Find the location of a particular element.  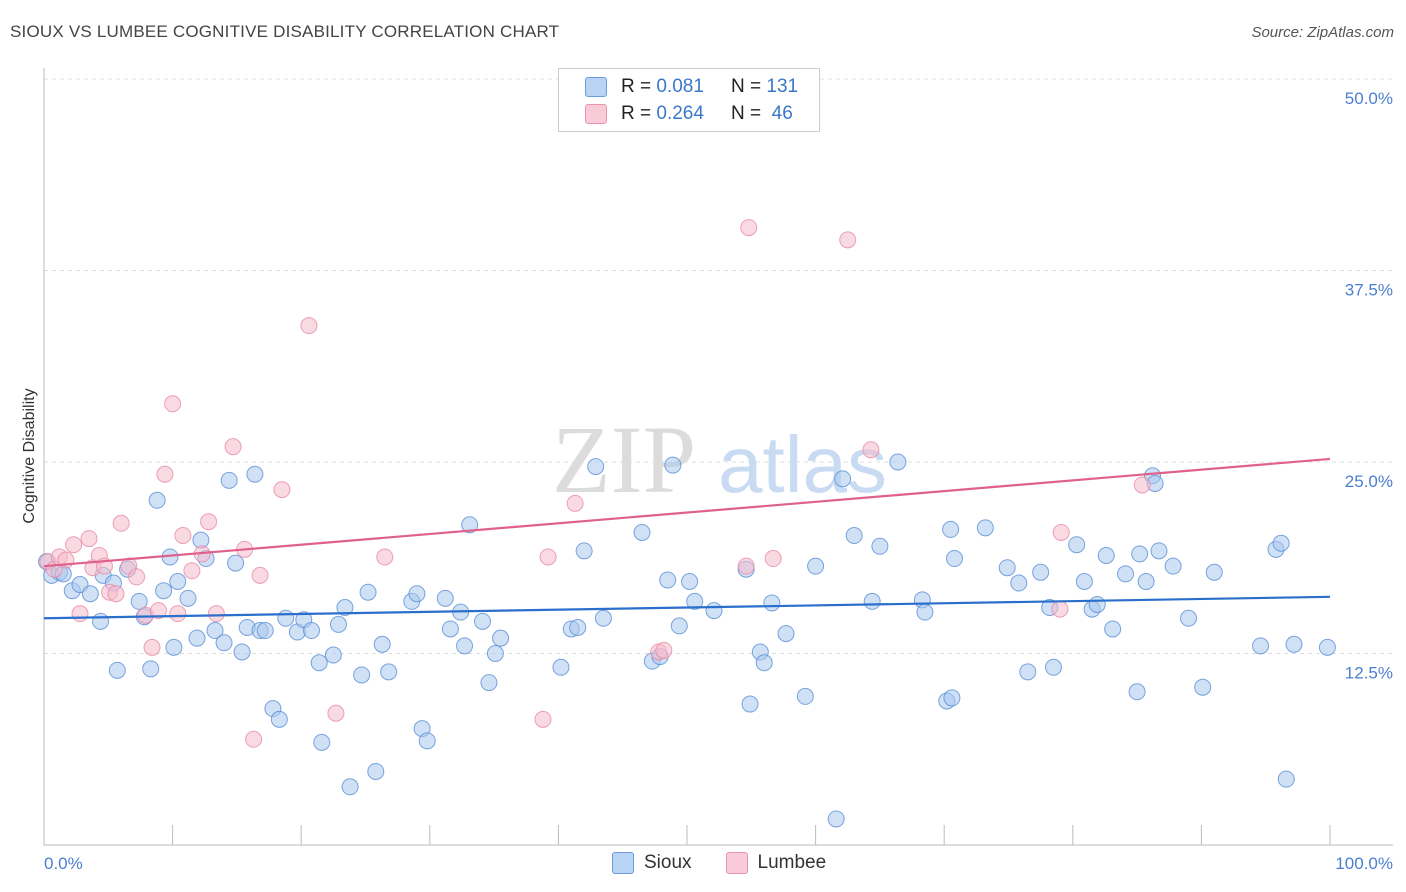

sioux-trend-line is located at coordinates (687, 607).